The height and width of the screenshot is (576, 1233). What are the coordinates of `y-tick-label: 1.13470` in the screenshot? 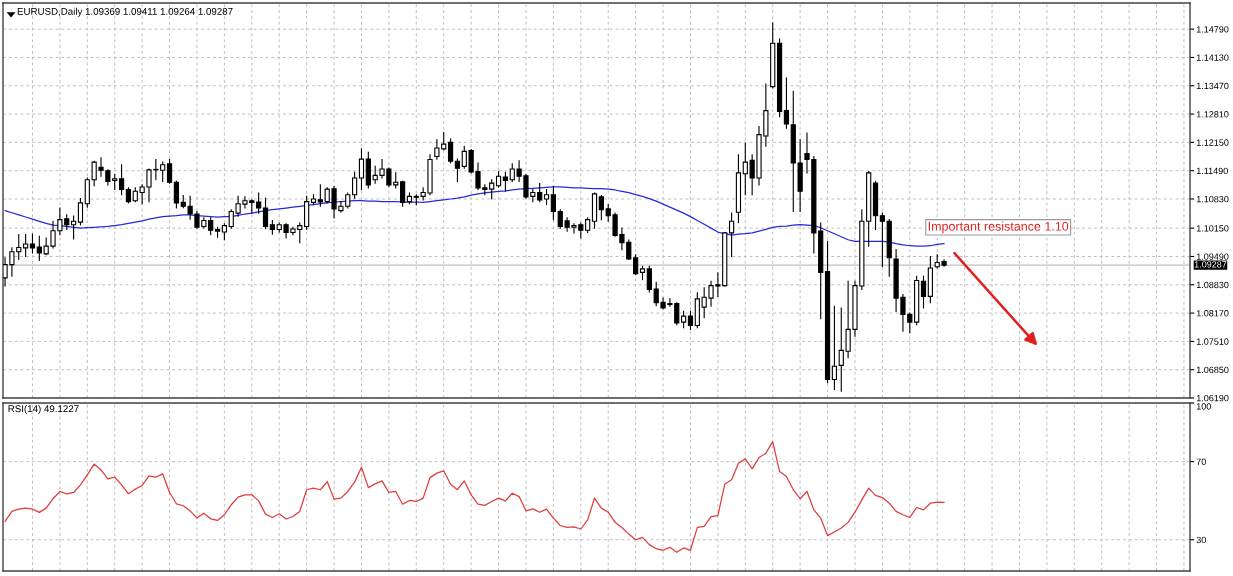 It's located at (1212, 86).